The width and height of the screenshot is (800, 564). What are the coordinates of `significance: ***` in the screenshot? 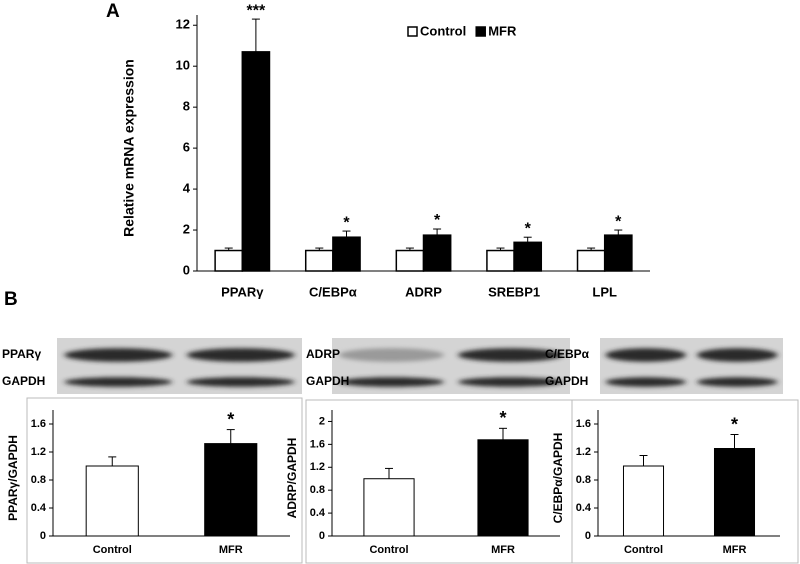 It's located at (256, 10).